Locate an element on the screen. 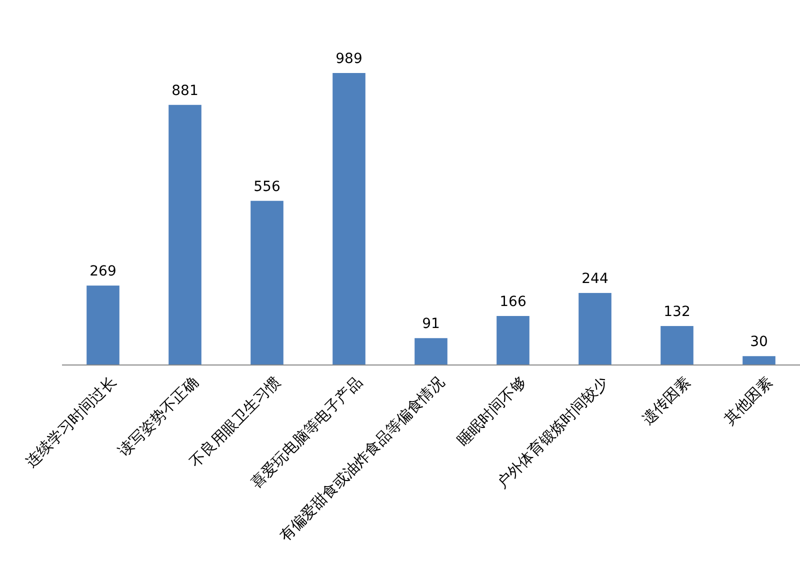 The height and width of the screenshot is (568, 800). data-label: 881 is located at coordinates (185, 90).